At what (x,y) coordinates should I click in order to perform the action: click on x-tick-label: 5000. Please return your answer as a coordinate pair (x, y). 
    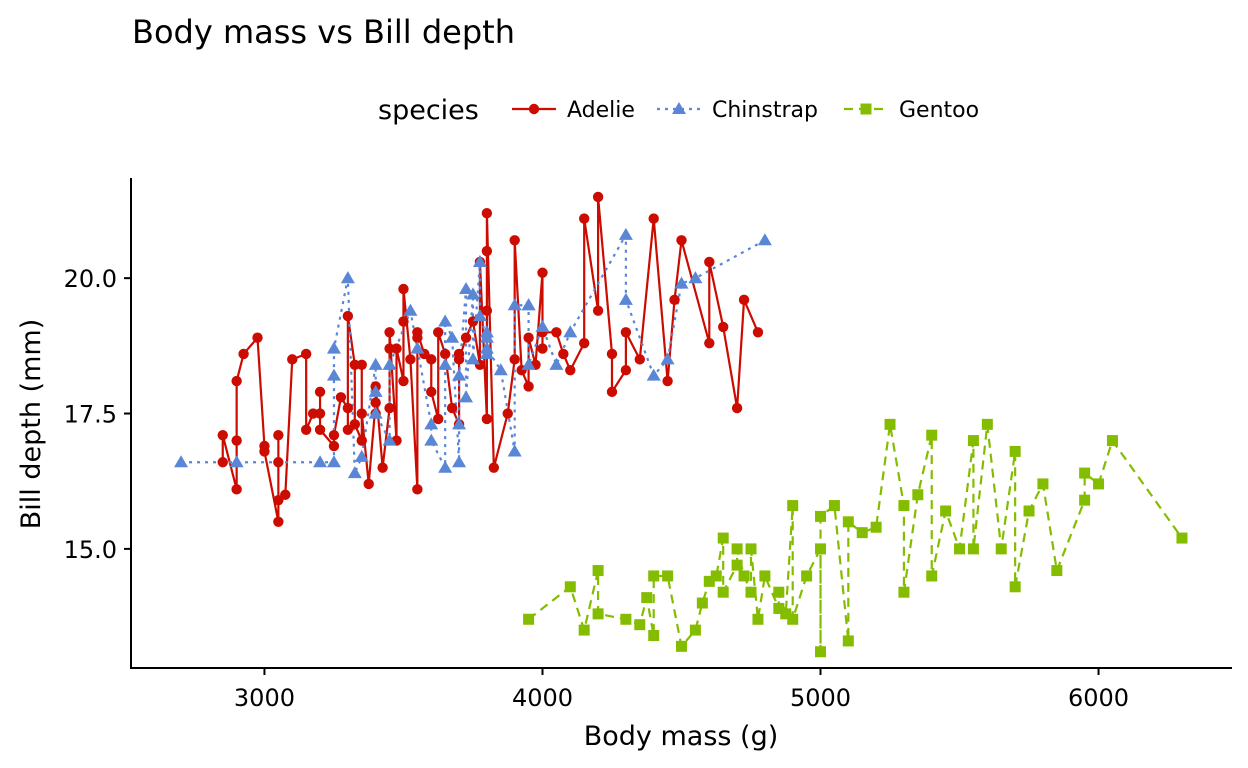
    Looking at the image, I should click on (820, 698).